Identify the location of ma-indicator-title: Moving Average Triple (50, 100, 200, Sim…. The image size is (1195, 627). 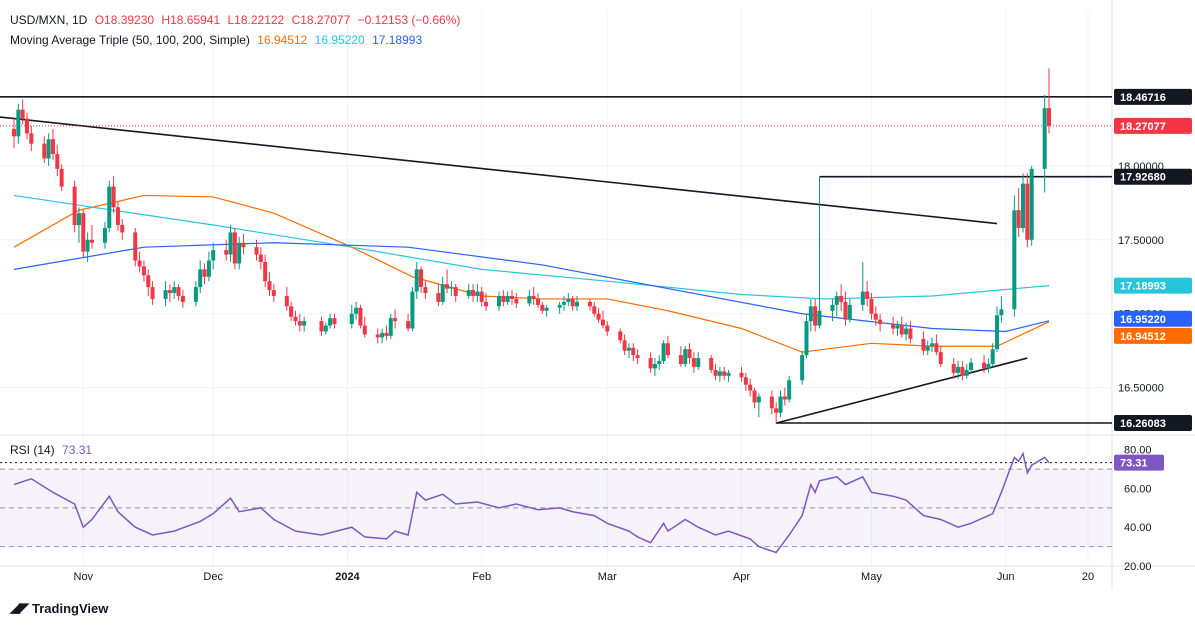
(130, 40).